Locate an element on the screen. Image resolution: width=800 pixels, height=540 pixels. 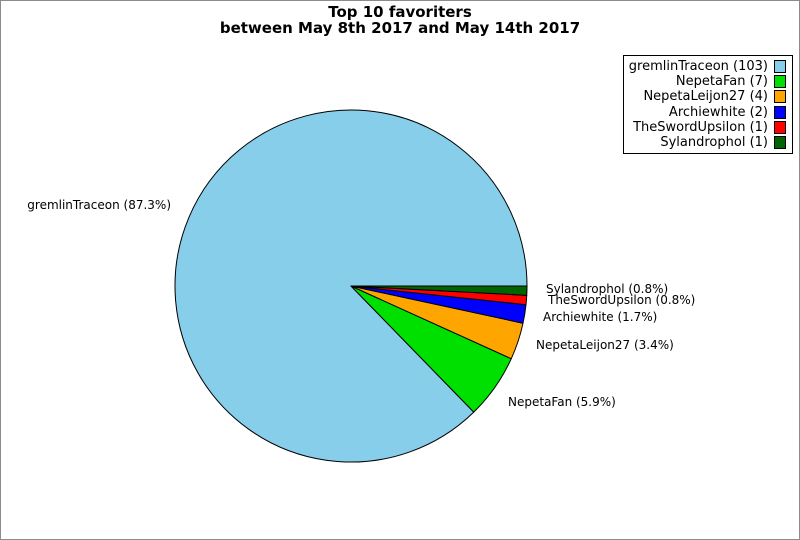
pie-slice-Sylandrophol is located at coordinates (439, 290).